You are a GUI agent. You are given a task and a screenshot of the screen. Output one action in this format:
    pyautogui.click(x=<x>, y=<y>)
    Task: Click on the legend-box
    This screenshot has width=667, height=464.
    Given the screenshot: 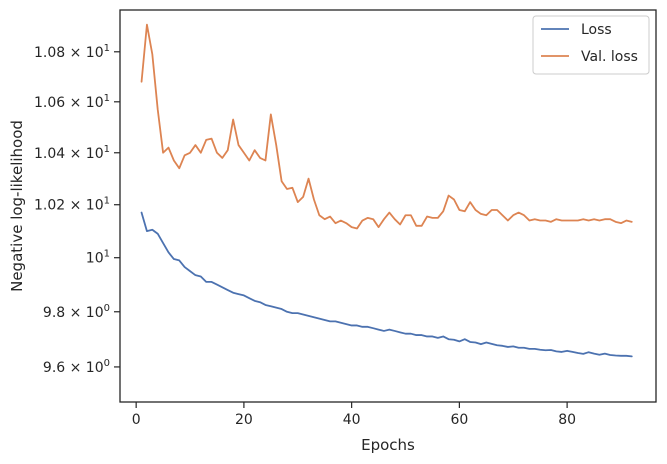 What is the action you would take?
    pyautogui.click(x=591, y=45)
    